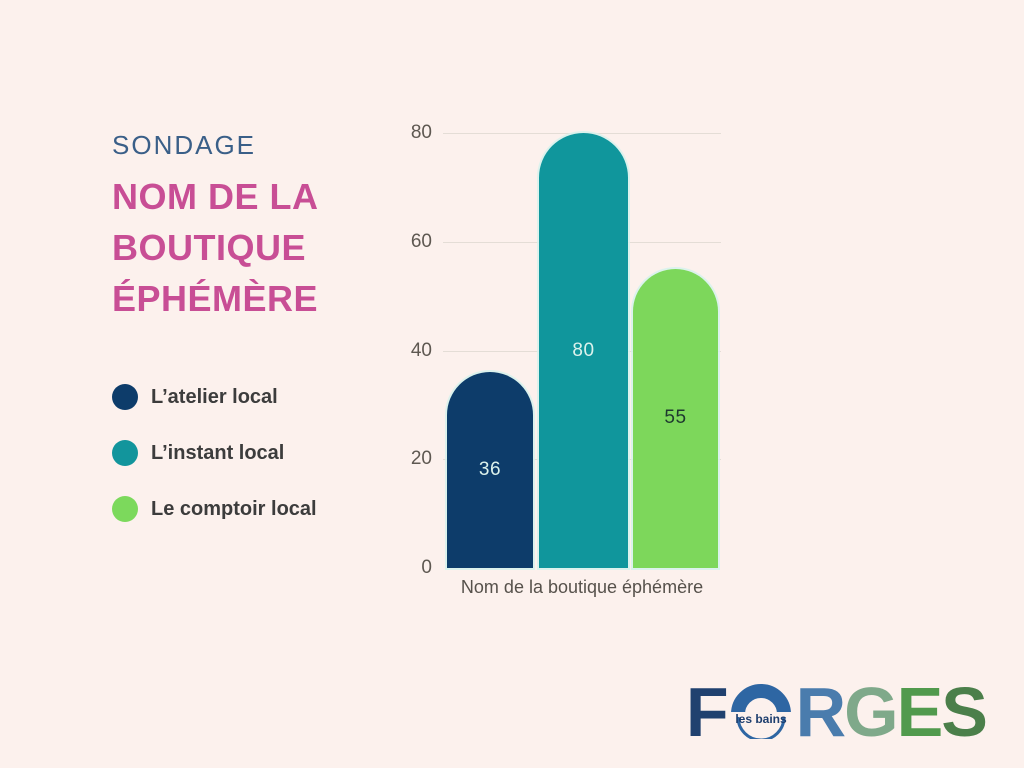 The height and width of the screenshot is (768, 1024). What do you see at coordinates (421, 350) in the screenshot?
I see `y-axis-tick-label: 40` at bounding box center [421, 350].